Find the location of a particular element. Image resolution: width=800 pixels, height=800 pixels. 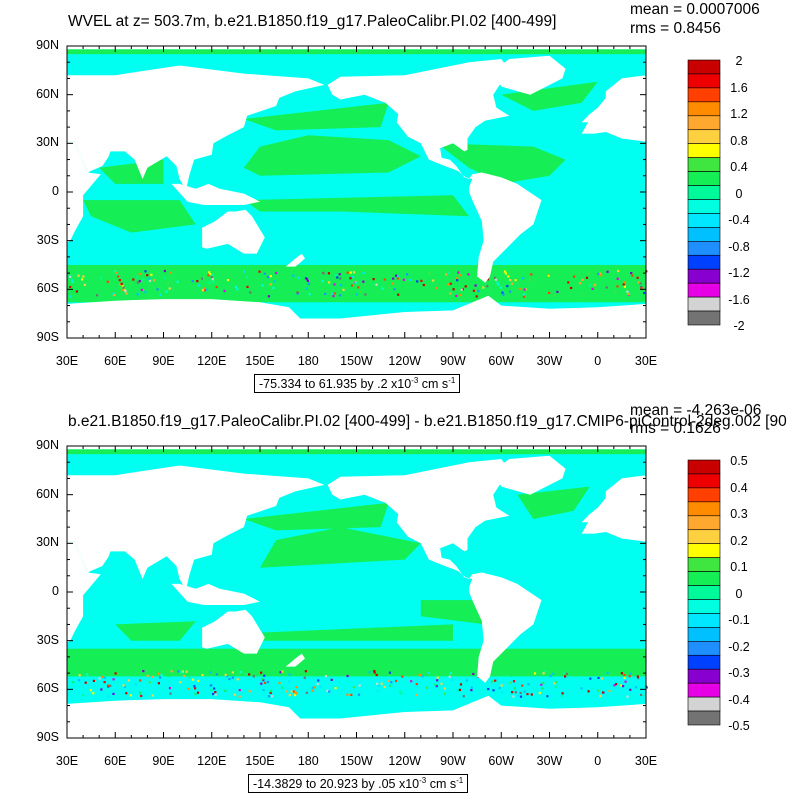

lat-label: 90S is located at coordinates (47, 337).